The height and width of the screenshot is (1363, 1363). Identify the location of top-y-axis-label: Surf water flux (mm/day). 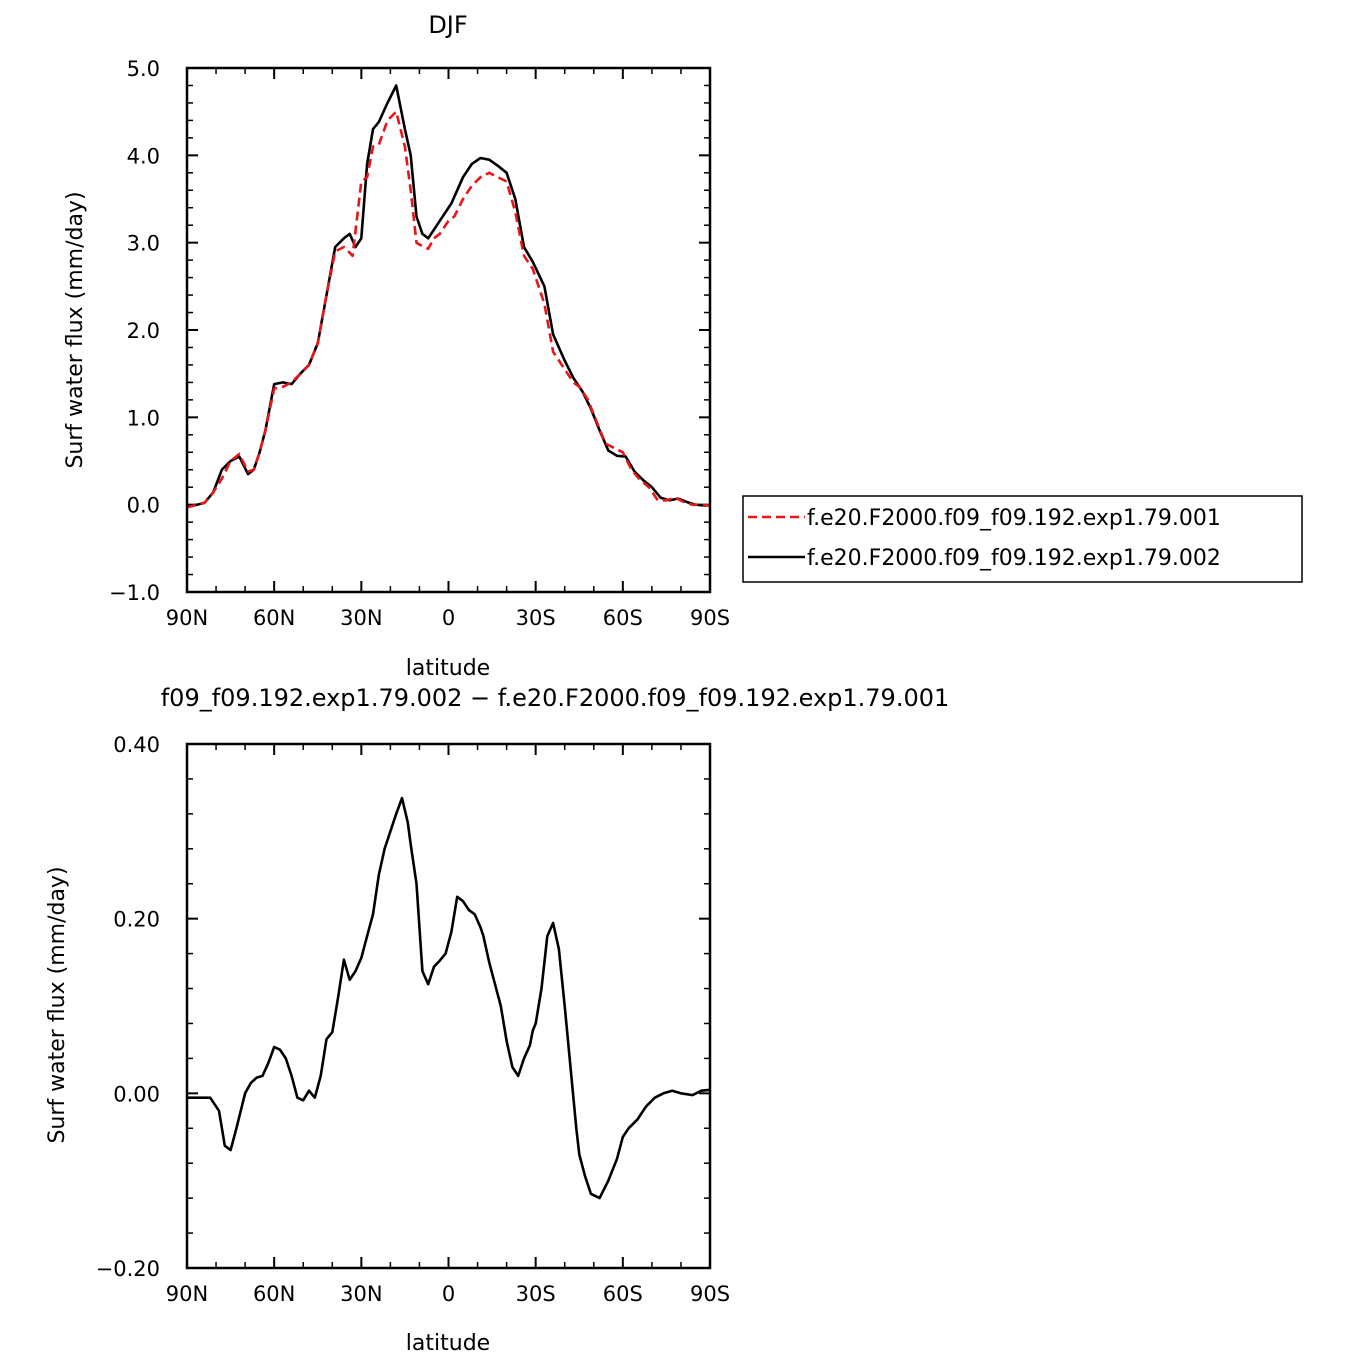
(75, 329).